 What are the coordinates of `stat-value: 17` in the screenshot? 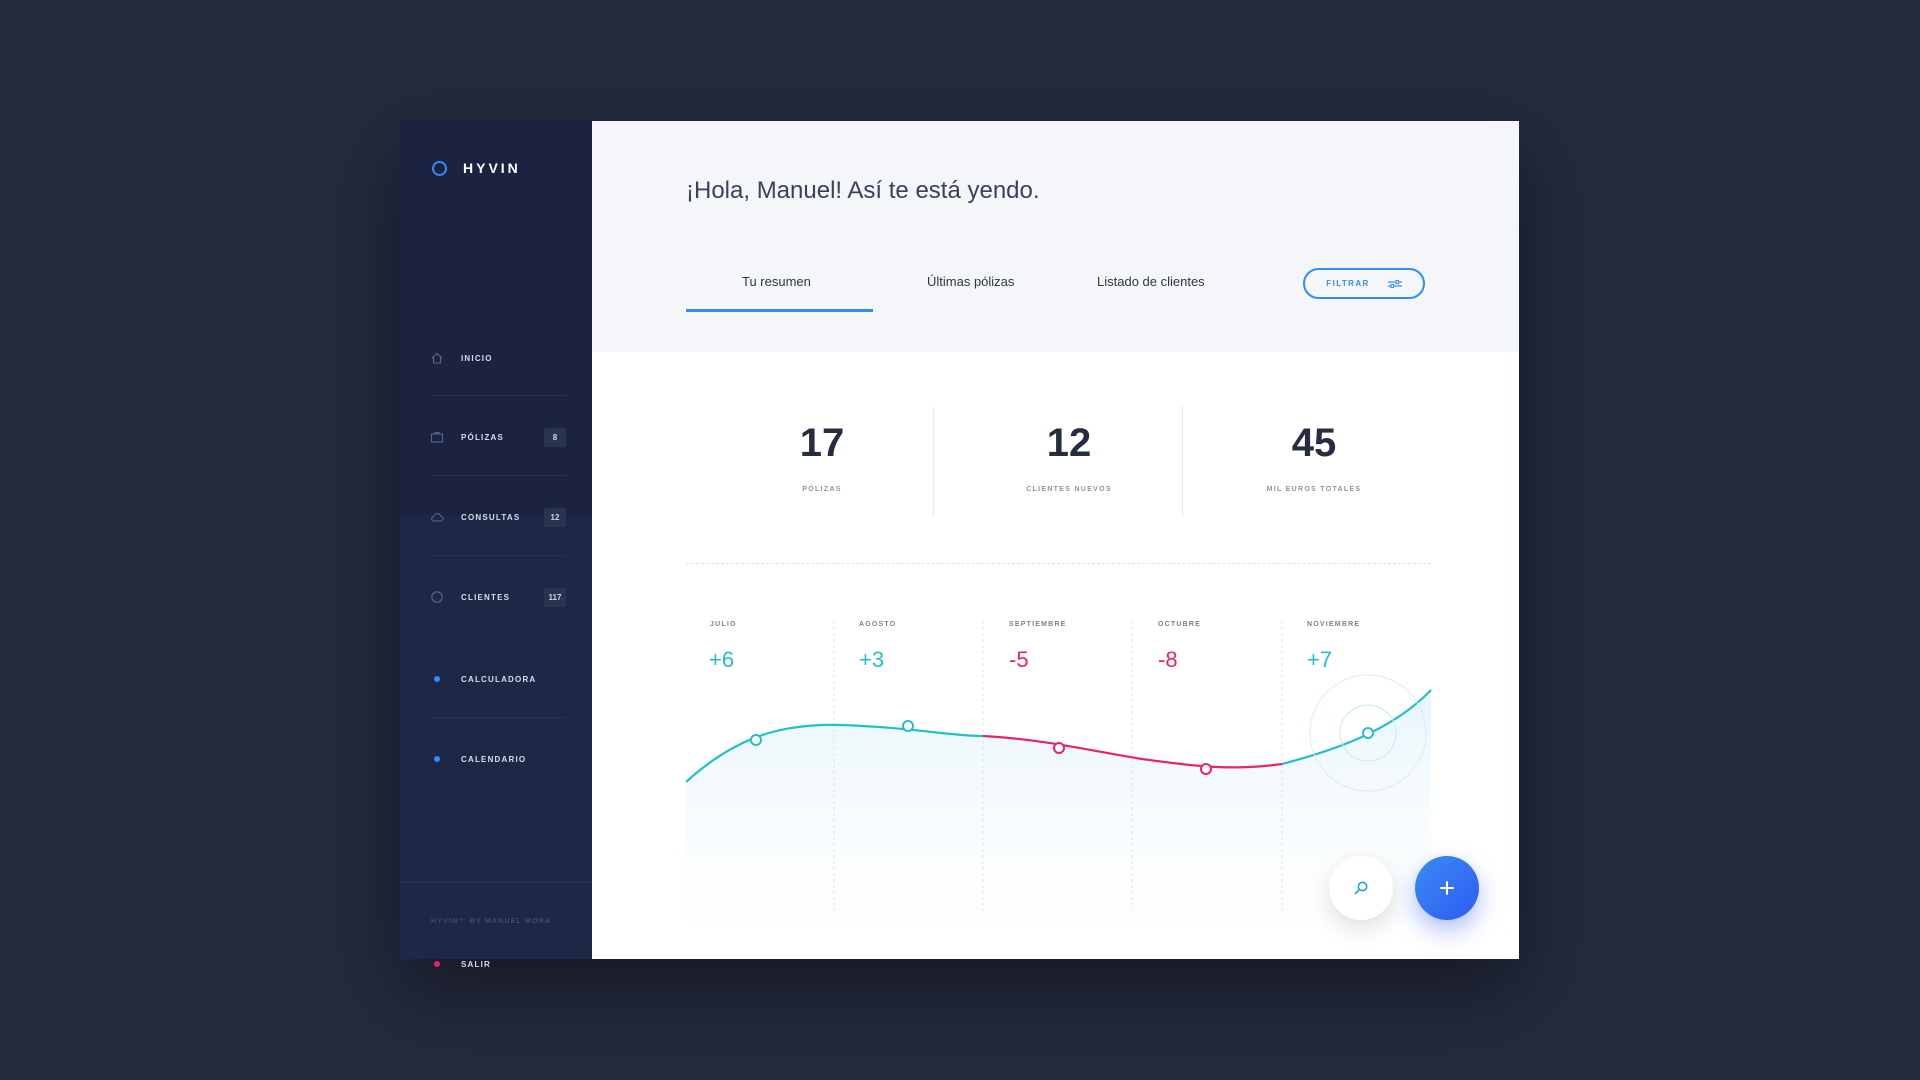 It's located at (822, 443).